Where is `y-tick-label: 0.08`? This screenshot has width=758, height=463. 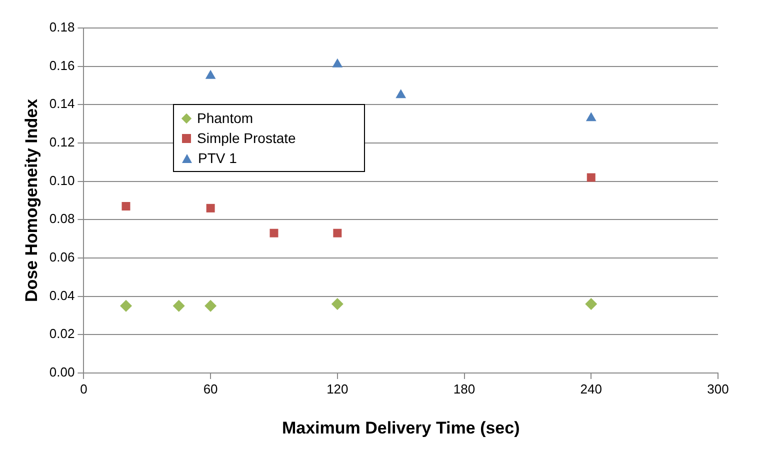
y-tick-label: 0.08 is located at coordinates (62, 218).